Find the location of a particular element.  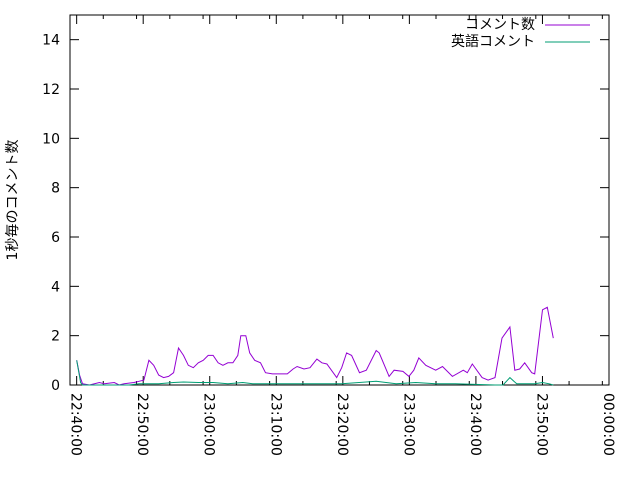

x-tick-label: 23:40:00 is located at coordinates (475, 424).